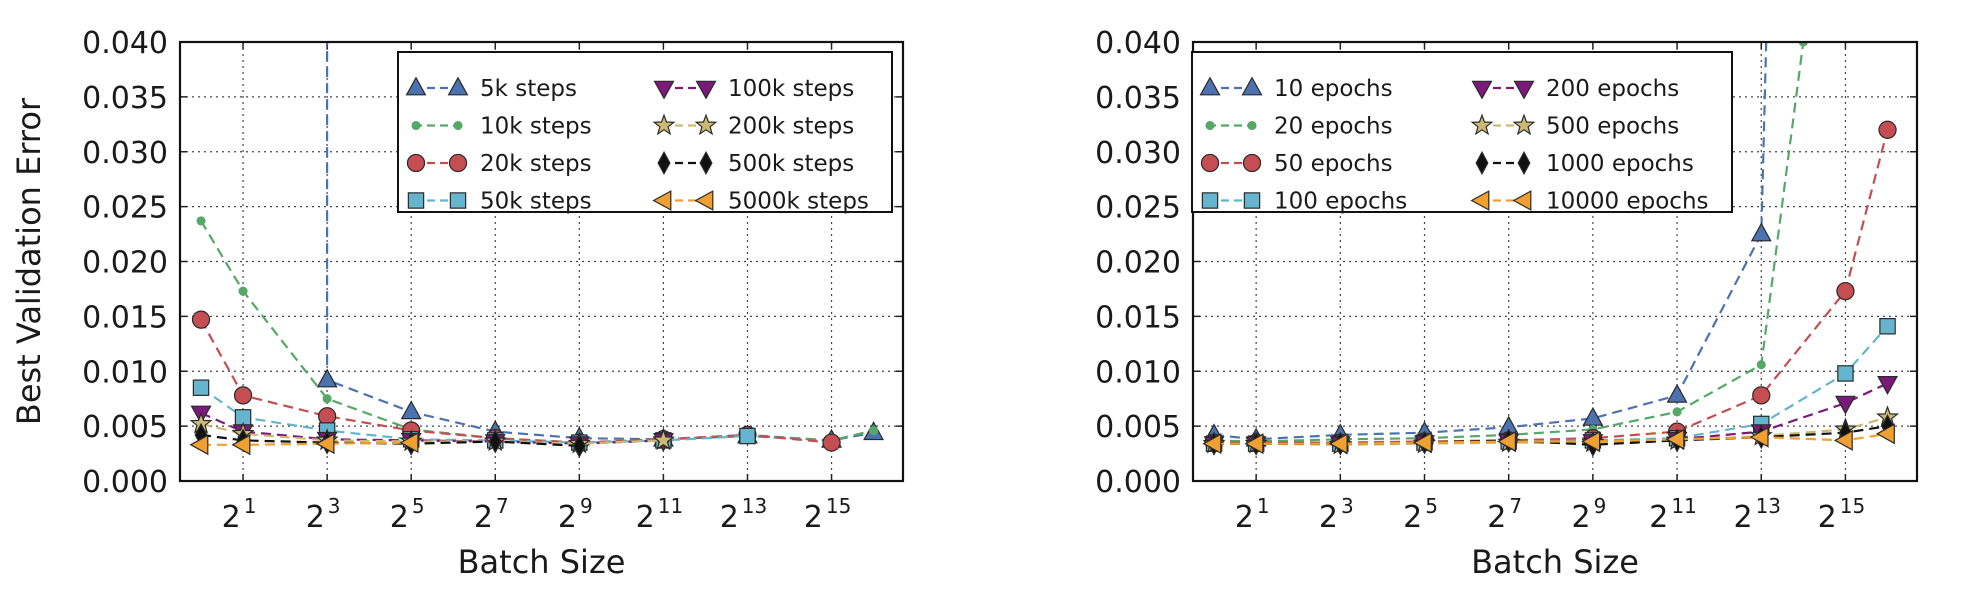 The width and height of the screenshot is (1982, 596). I want to click on right-series-100-epochs-line, so click(1551, 385).